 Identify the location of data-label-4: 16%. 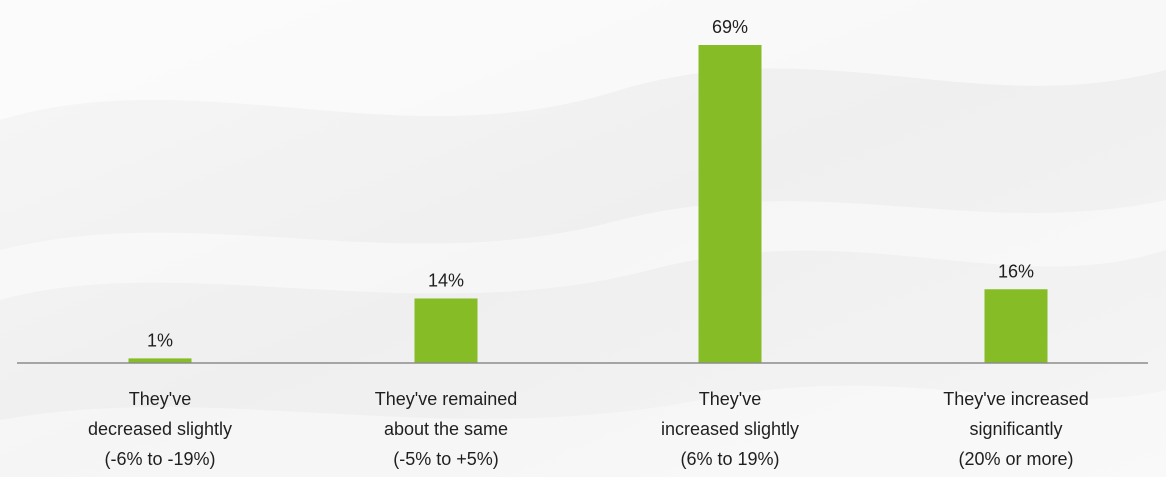
(1016, 271).